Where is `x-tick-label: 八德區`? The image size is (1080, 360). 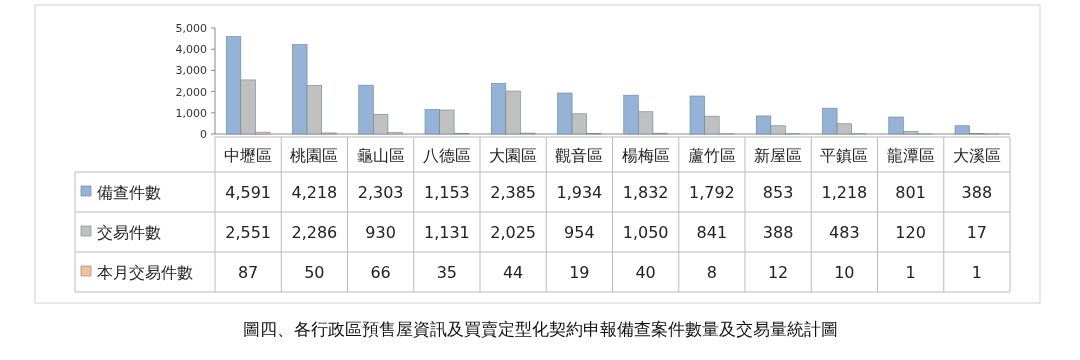 x-tick-label: 八德區 is located at coordinates (446, 155).